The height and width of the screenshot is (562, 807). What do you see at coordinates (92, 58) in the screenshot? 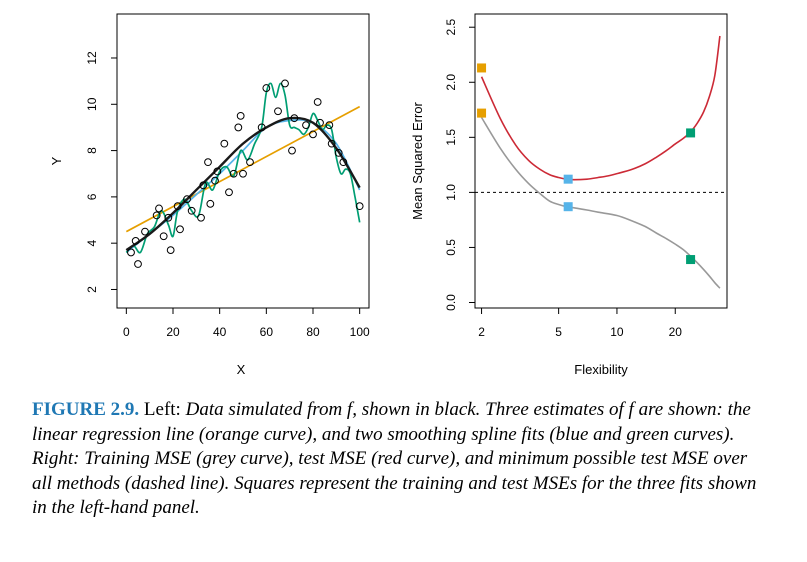
I see `left-y-tick-label: 12` at bounding box center [92, 58].